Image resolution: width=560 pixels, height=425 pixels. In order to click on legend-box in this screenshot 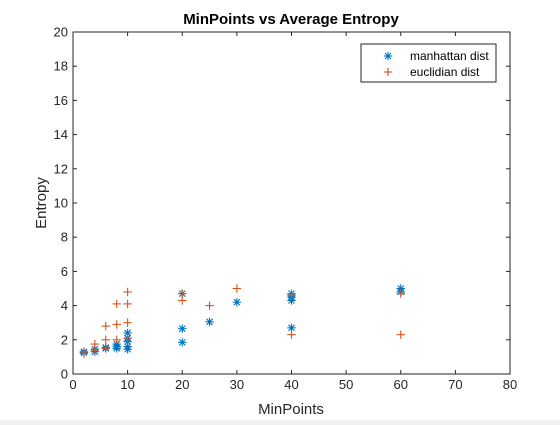, I will do `click(428, 63)`.